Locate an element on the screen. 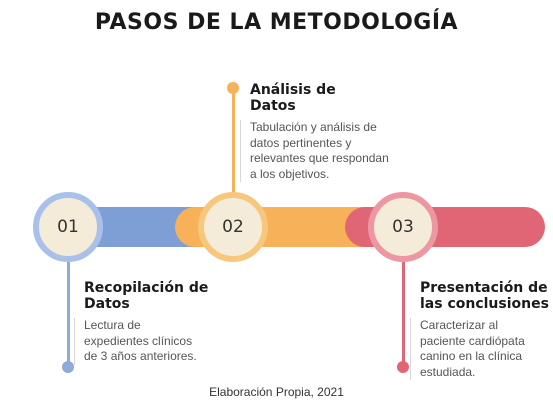  step-1-desc-line: expedientes clínicos is located at coordinates (138, 340).